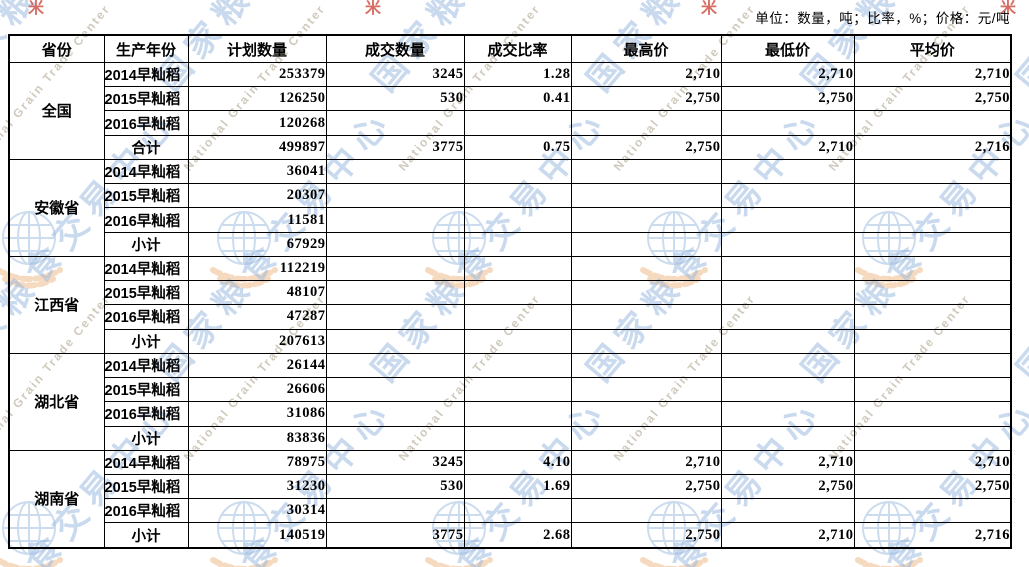 The image size is (1029, 567). I want to click on total-label-cell: 合计, so click(146, 147).